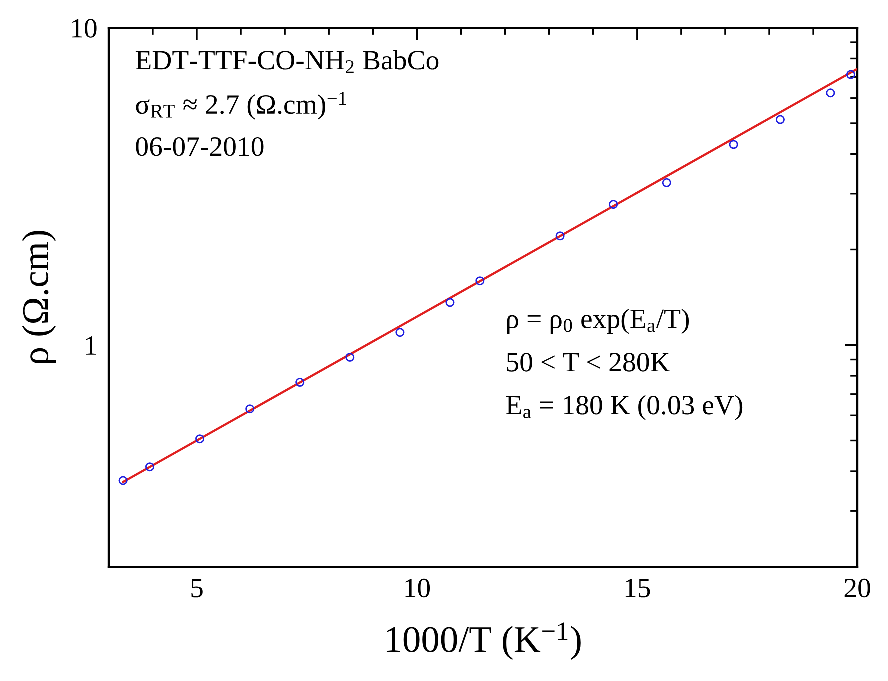 This screenshot has height=681, width=888. Describe the element at coordinates (197, 588) in the screenshot. I see `x-tick-label: 5` at that location.